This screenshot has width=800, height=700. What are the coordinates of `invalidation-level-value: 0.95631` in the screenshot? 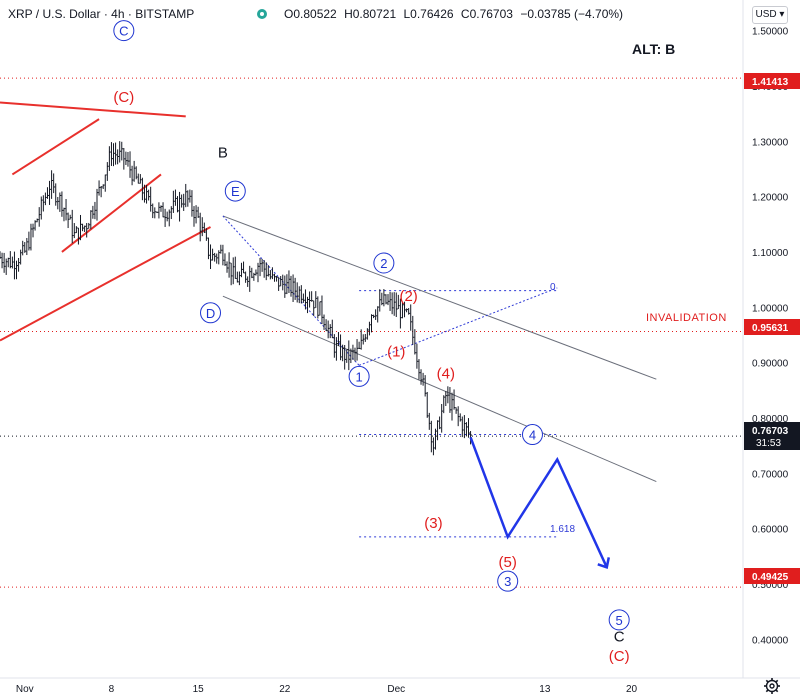 It's located at (770, 328).